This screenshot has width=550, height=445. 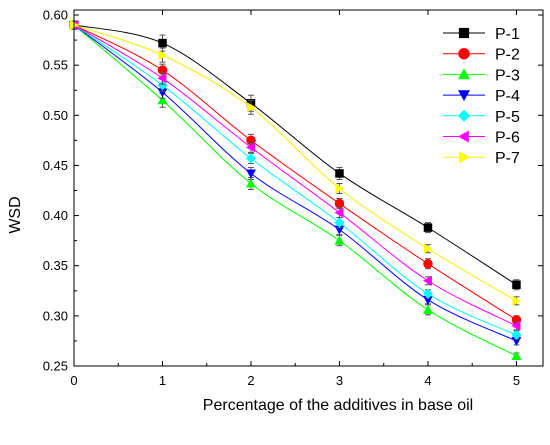 What do you see at coordinates (15, 214) in the screenshot?
I see `y-axis-label: WSD` at bounding box center [15, 214].